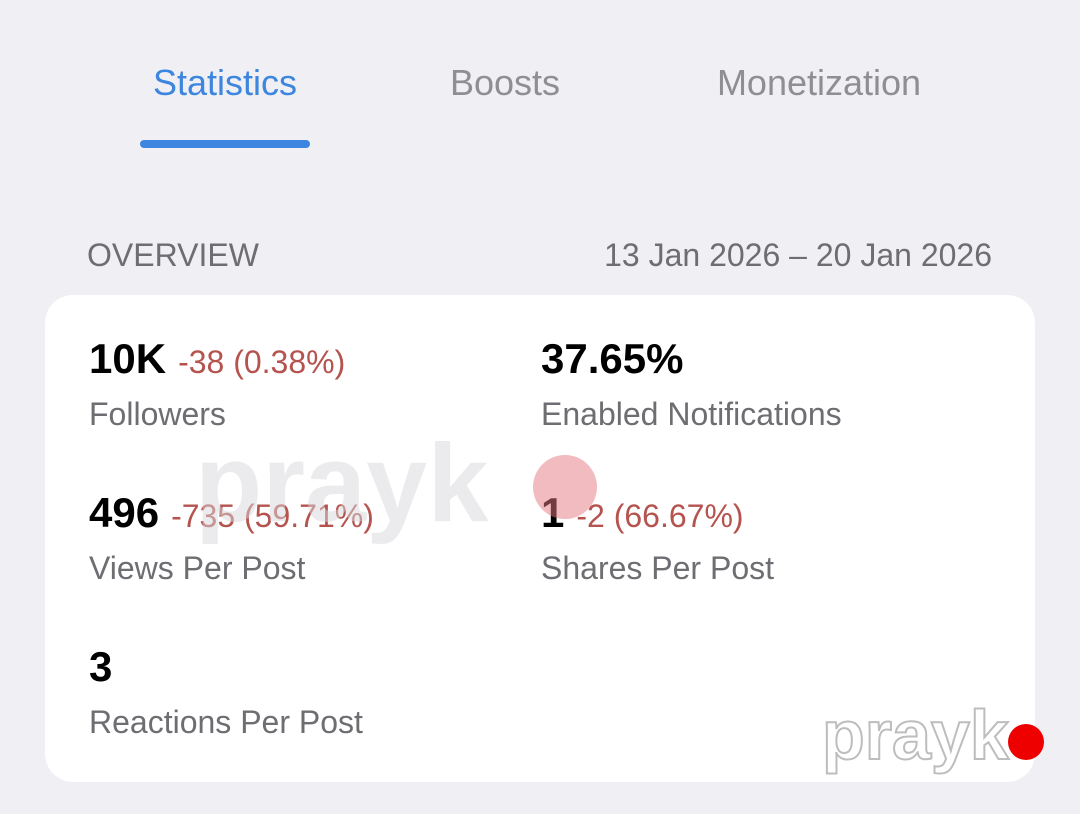 The image size is (1080, 814). Describe the element at coordinates (798, 255) in the screenshot. I see `date-range: 13 Jan 2026 – 20 Jan 2026` at that location.